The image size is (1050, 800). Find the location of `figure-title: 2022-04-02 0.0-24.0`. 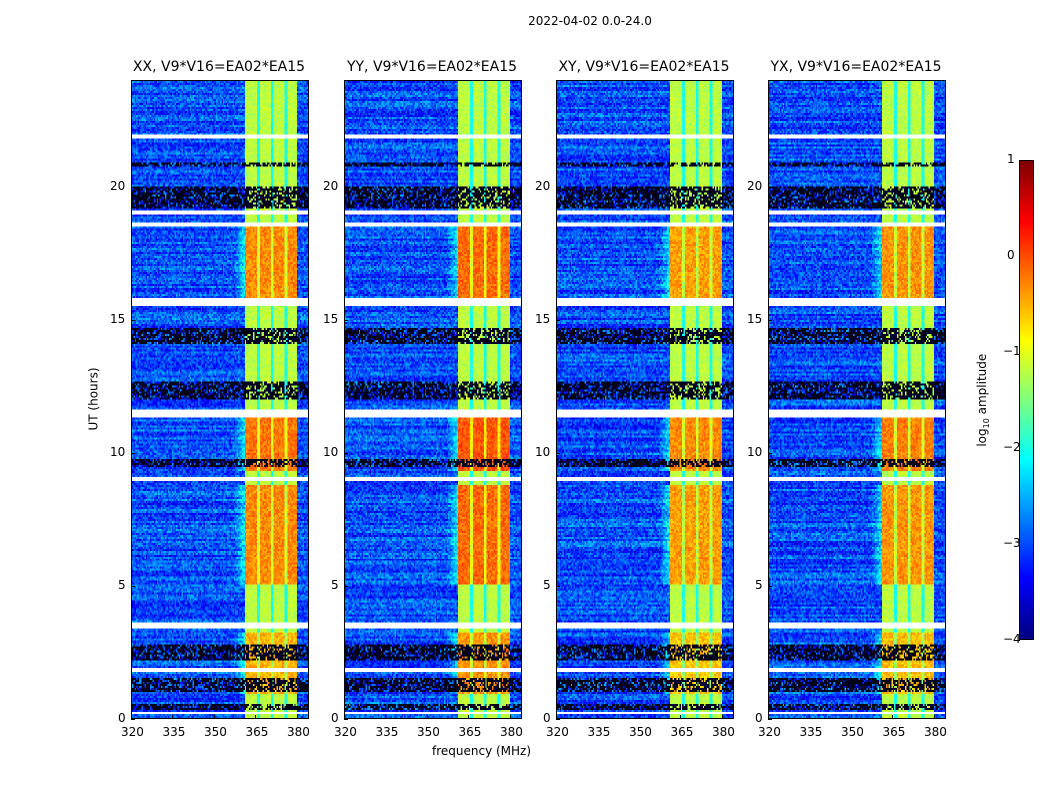

figure-title: 2022-04-02 0.0-24.0 is located at coordinates (590, 21).